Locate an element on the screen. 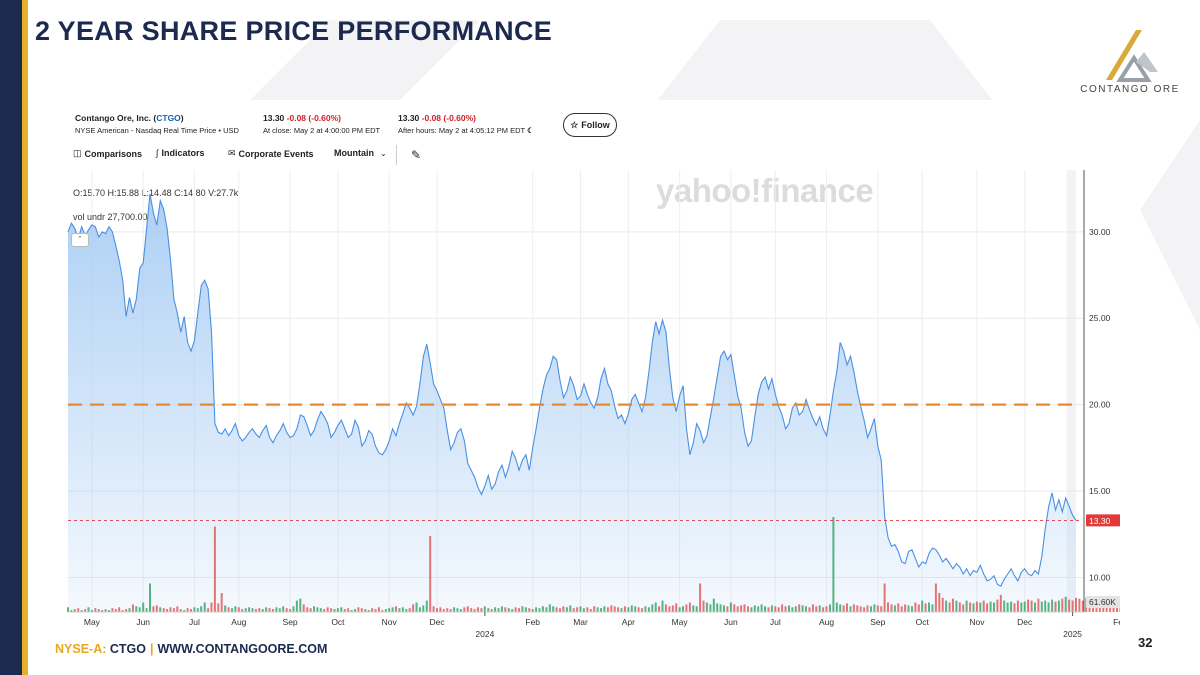 The image size is (1200, 675). x-tick-label: Jun is located at coordinates (143, 622).